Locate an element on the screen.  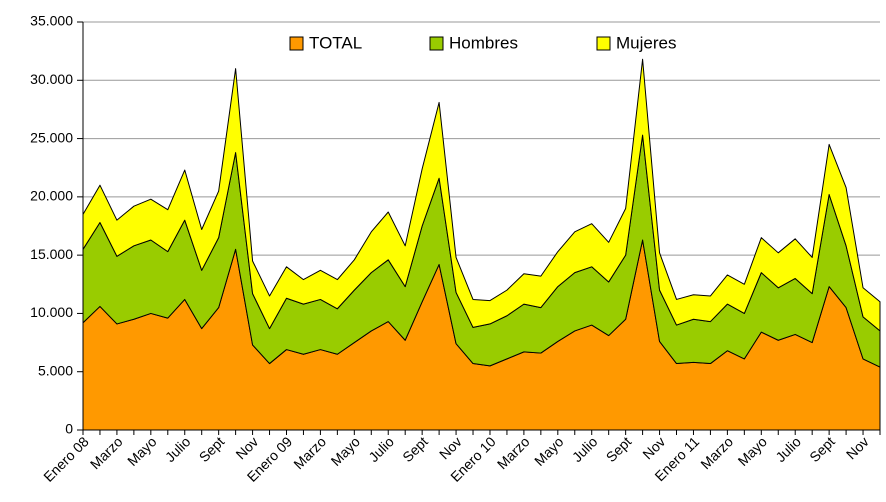
x-tick-label: Enero 08 is located at coordinates (66, 459).